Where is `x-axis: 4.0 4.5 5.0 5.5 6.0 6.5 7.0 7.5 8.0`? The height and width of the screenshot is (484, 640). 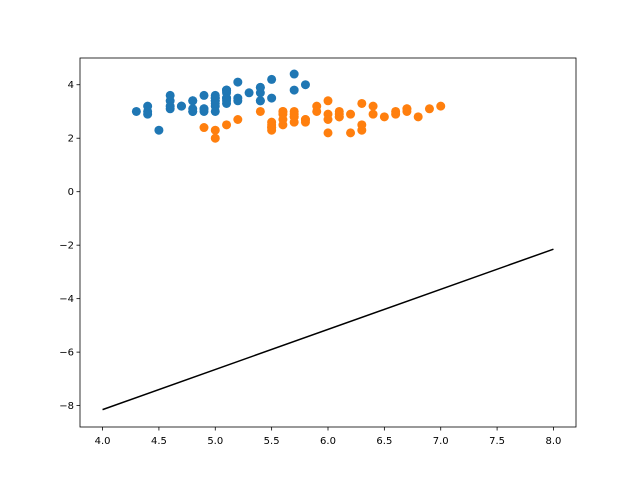
x-axis: 4.0 4.5 5.0 5.5 6.0 6.5 7.0 7.5 8.0 is located at coordinates (328, 437).